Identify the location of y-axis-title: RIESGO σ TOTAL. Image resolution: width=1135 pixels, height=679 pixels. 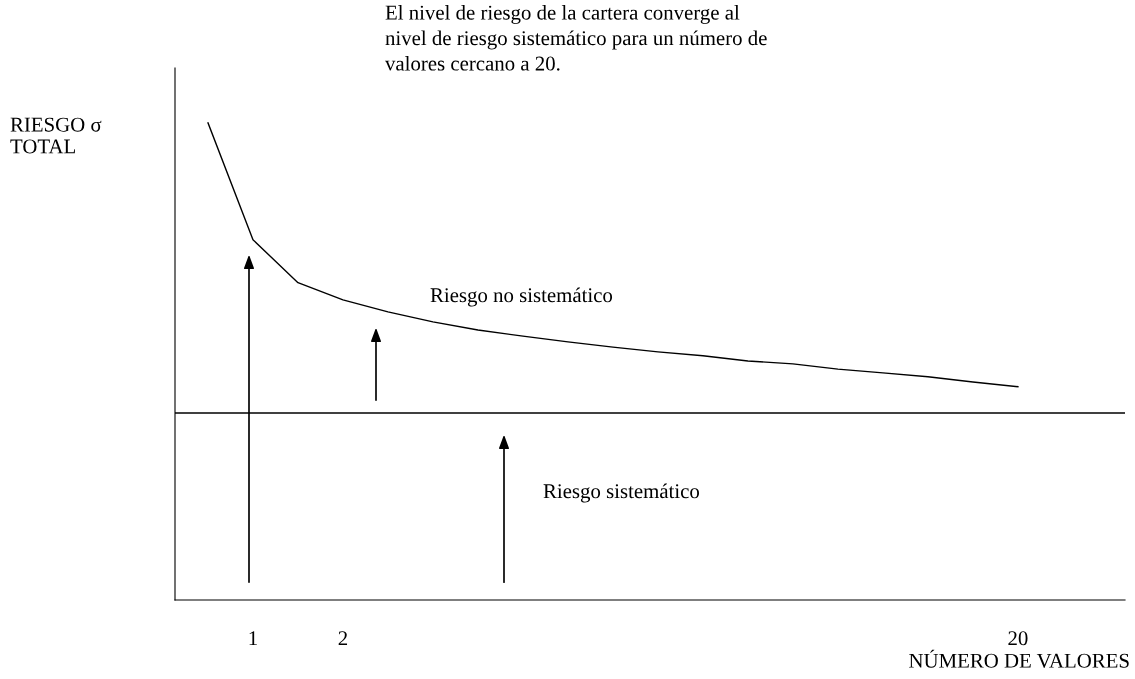
(56, 135).